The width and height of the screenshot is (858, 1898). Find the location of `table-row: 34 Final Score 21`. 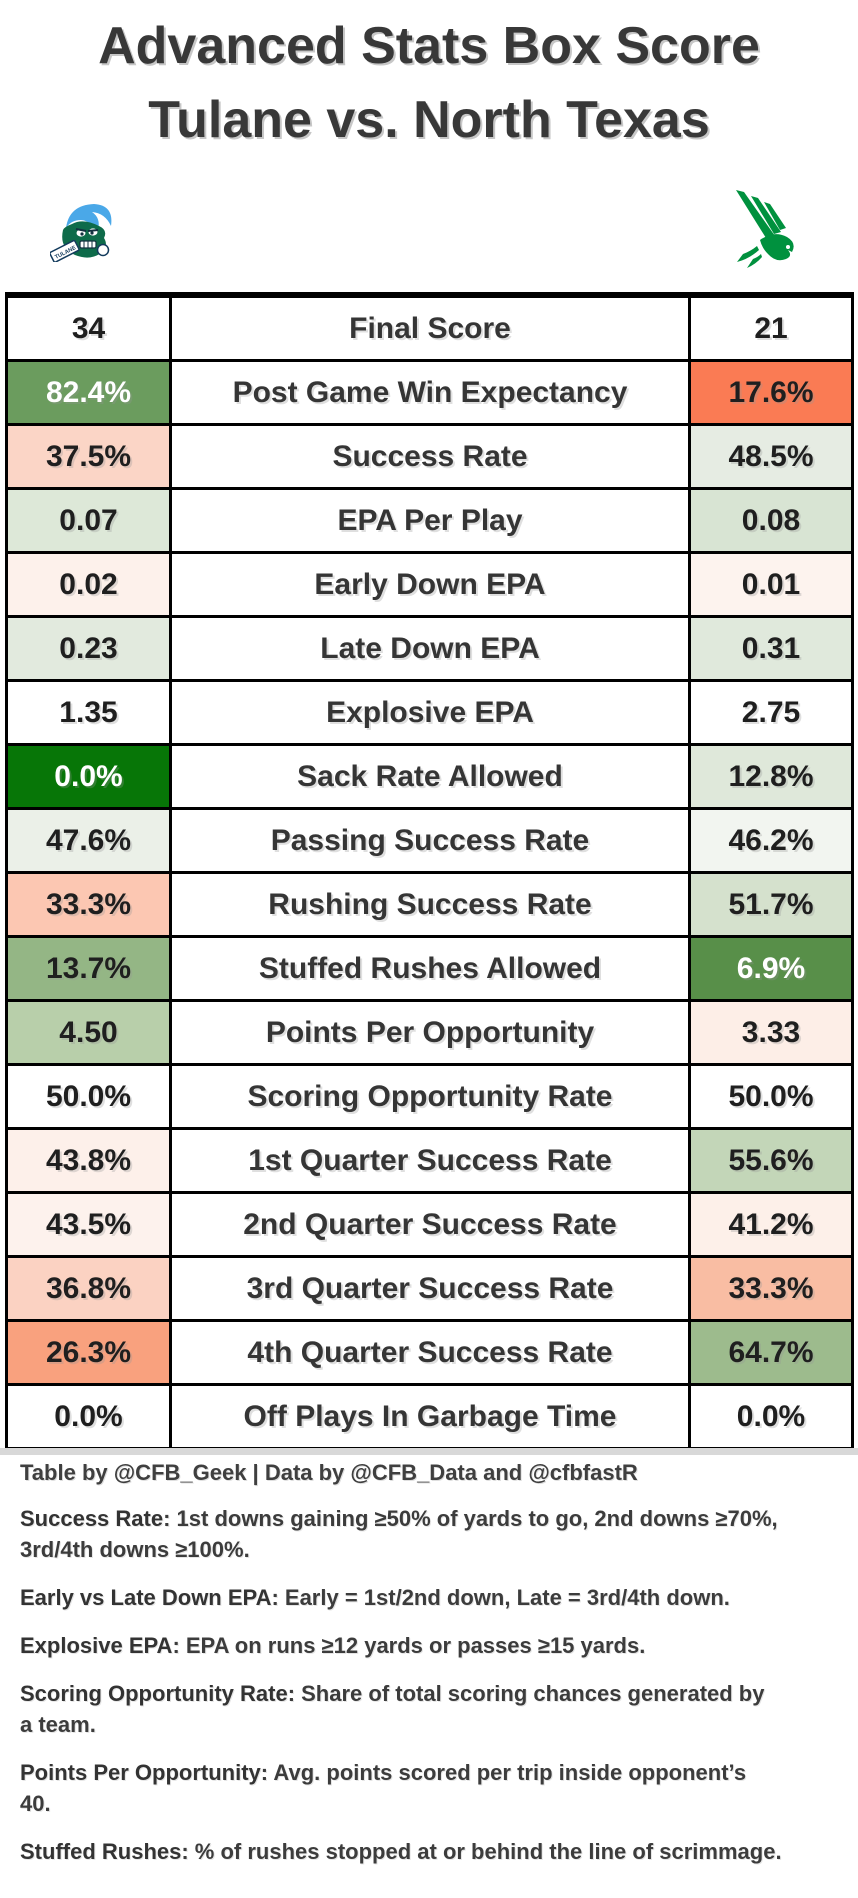

table-row: 34 Final Score 21 is located at coordinates (429, 327).